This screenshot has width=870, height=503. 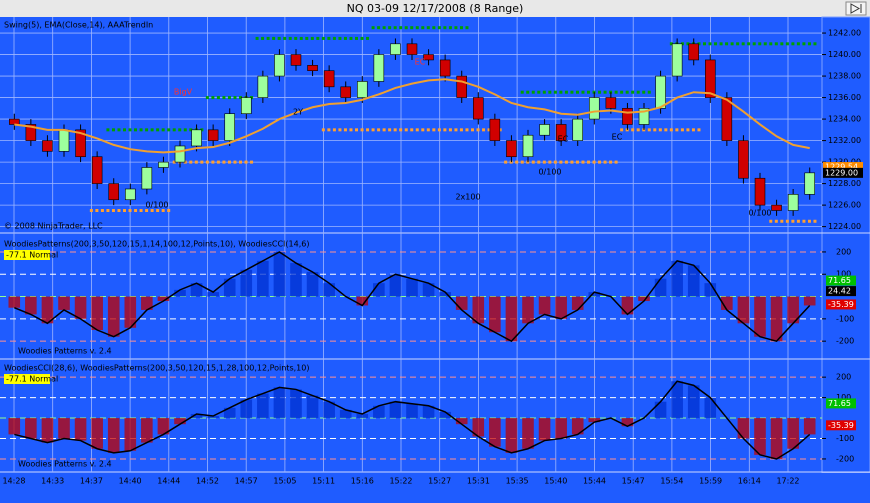 What do you see at coordinates (856, 8) in the screenshot?
I see `scroll-end-button` at bounding box center [856, 8].